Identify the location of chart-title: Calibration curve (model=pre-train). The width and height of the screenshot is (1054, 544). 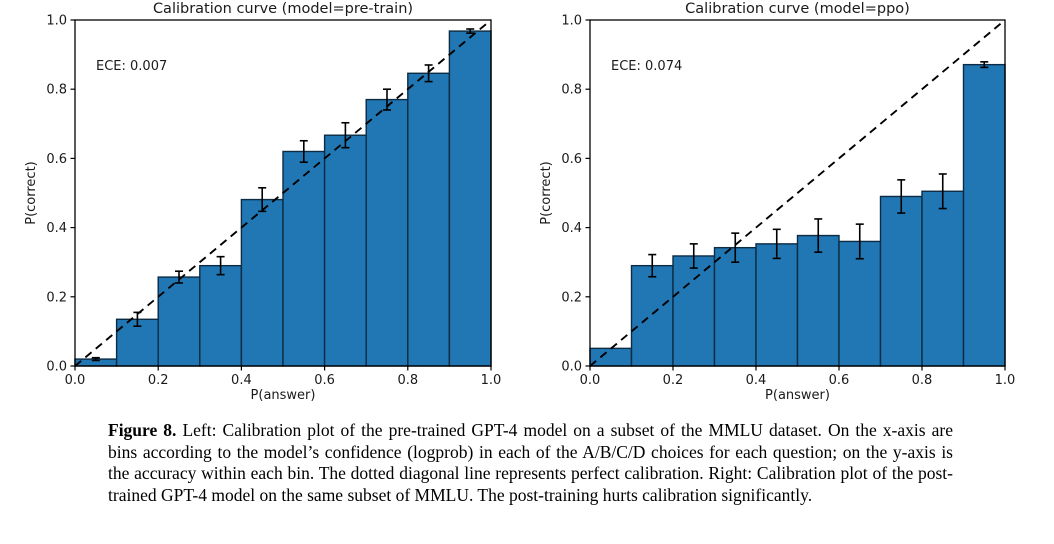
(283, 9).